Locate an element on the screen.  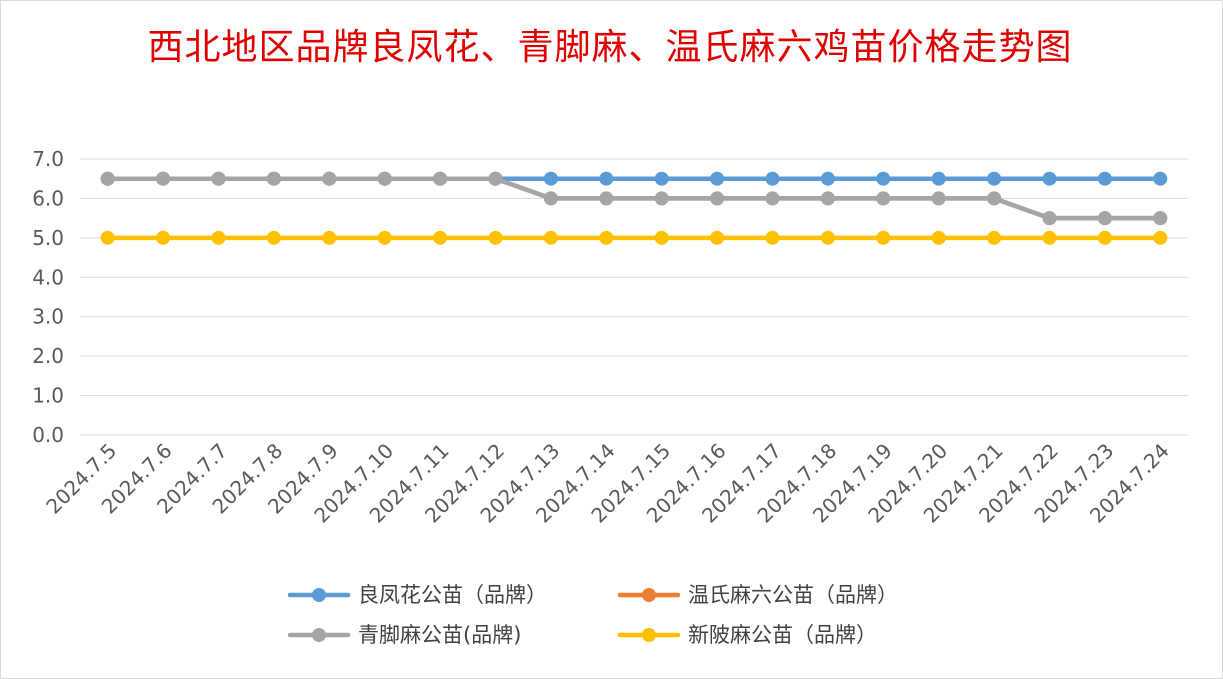
y-tick-label: 2.0 is located at coordinates (48, 356).